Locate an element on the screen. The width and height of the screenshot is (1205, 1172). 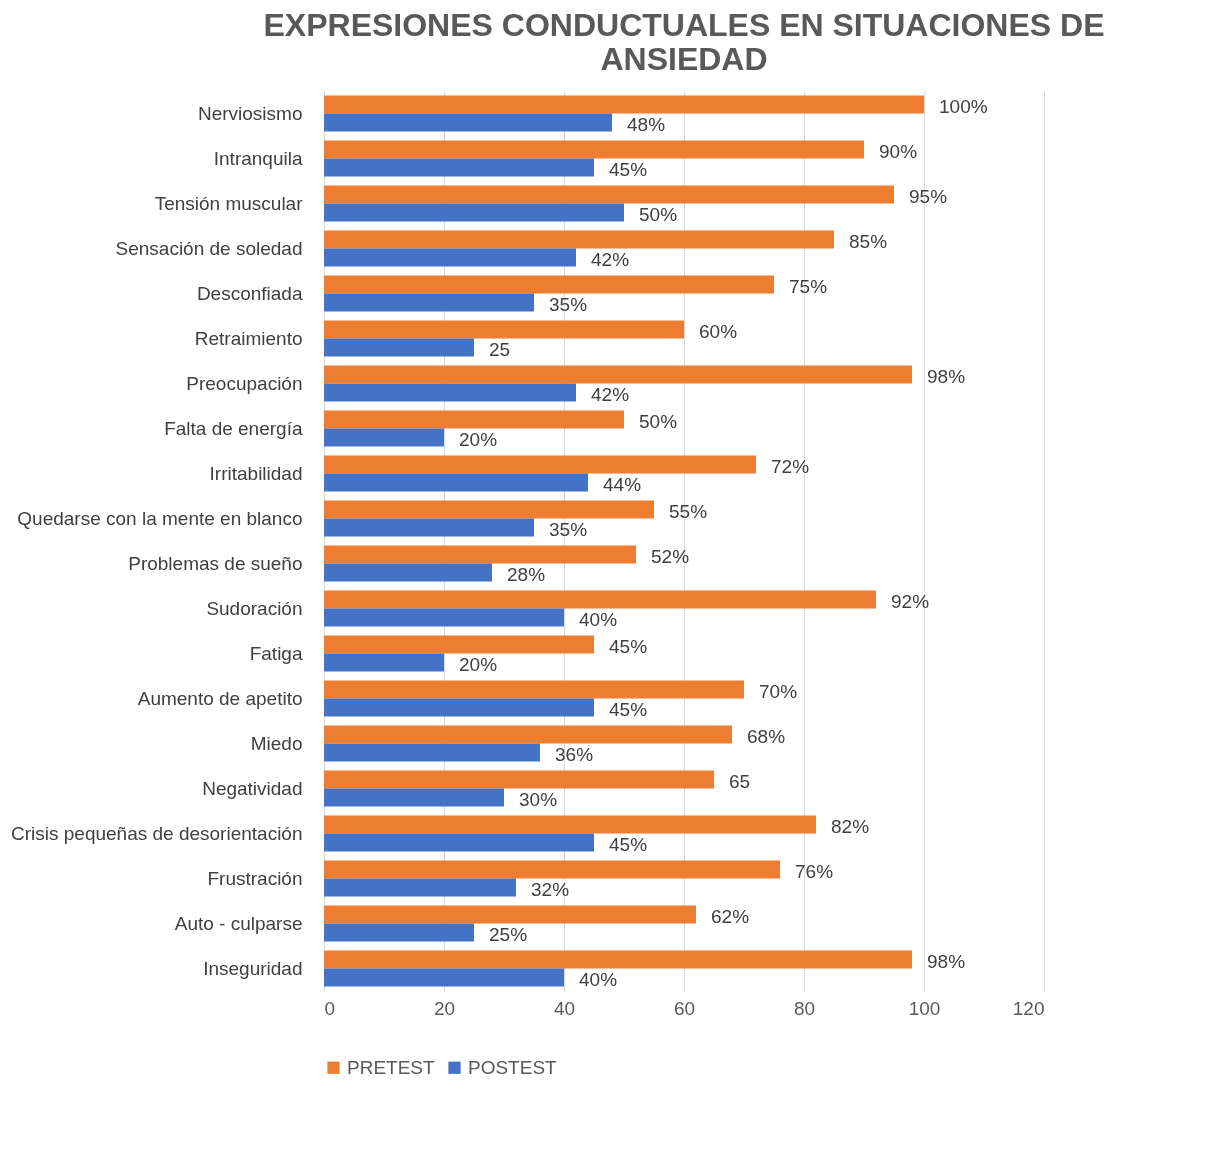
data-label: 36% is located at coordinates (574, 754).